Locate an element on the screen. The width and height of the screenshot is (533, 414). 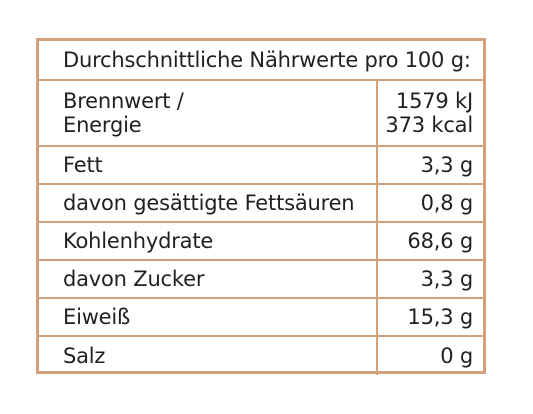
table-row: Kohlenhydrate 68,6 g is located at coordinates (261, 242).